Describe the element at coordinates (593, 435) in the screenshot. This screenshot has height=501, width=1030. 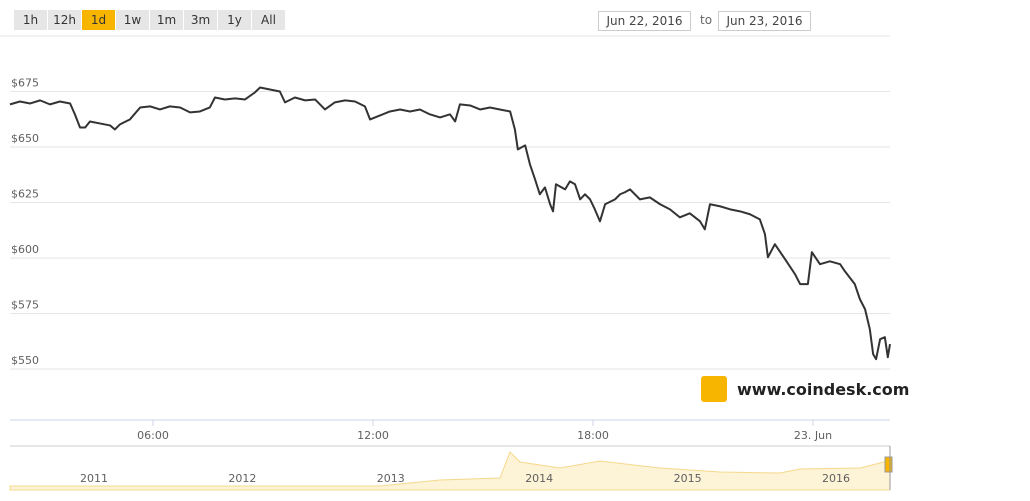
I see `x-tick-label: 18:00` at that location.